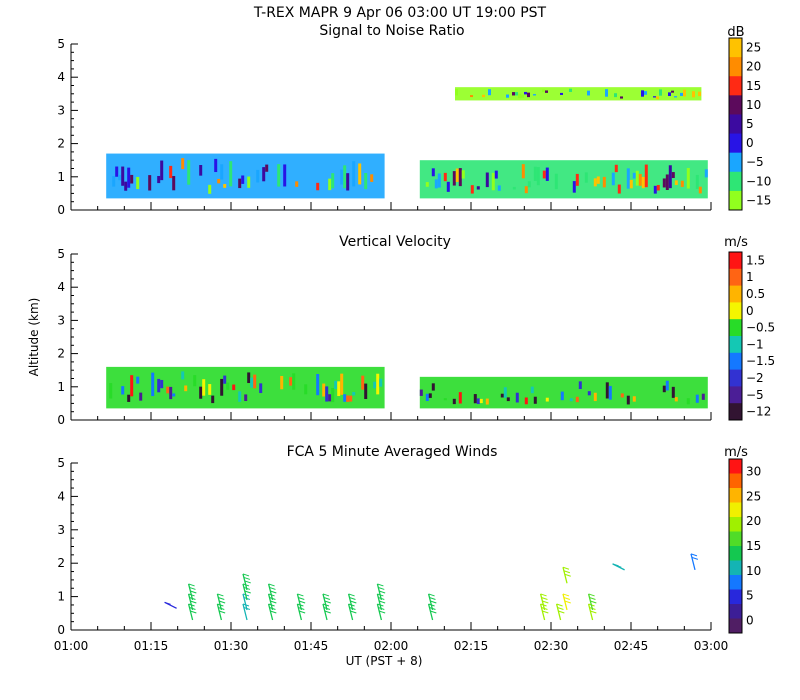 The image size is (800, 700). I want to click on colorbar-label: −0.5, so click(760, 328).